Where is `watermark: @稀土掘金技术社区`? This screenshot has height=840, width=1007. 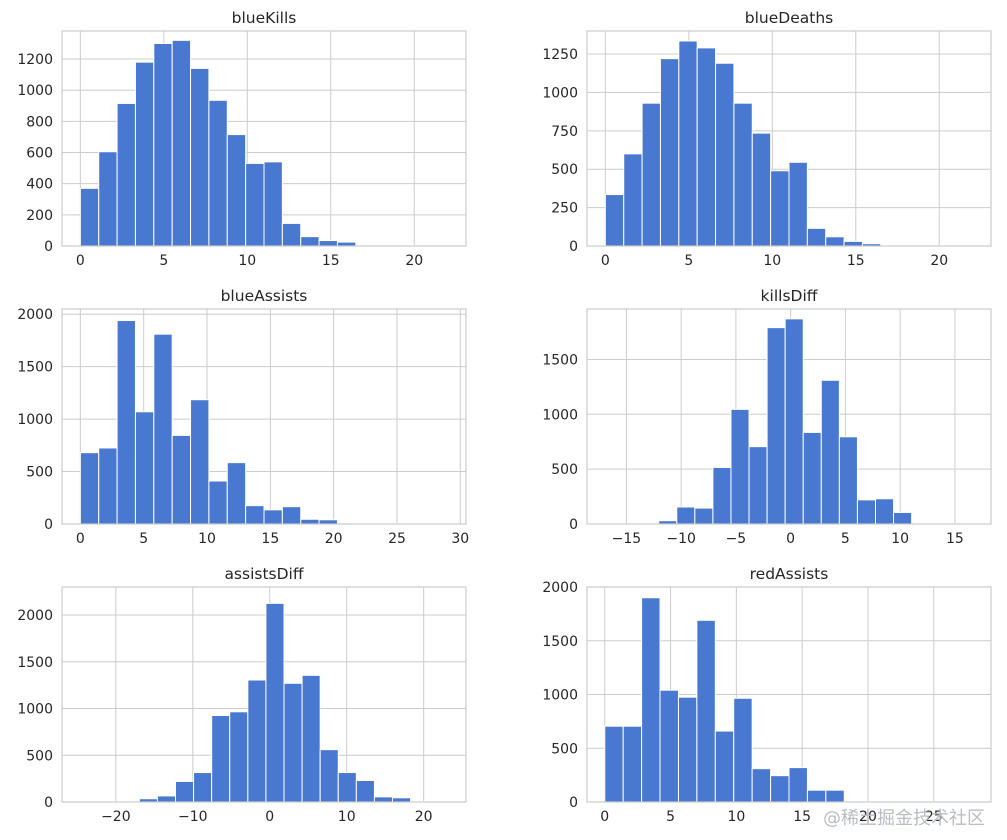
watermark: @稀土掘金技术社区 is located at coordinates (904, 818).